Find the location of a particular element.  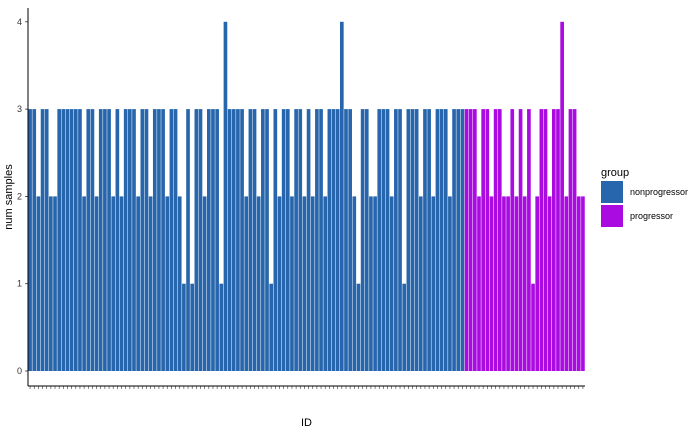

y-tick-label: 2 is located at coordinates (19, 196).